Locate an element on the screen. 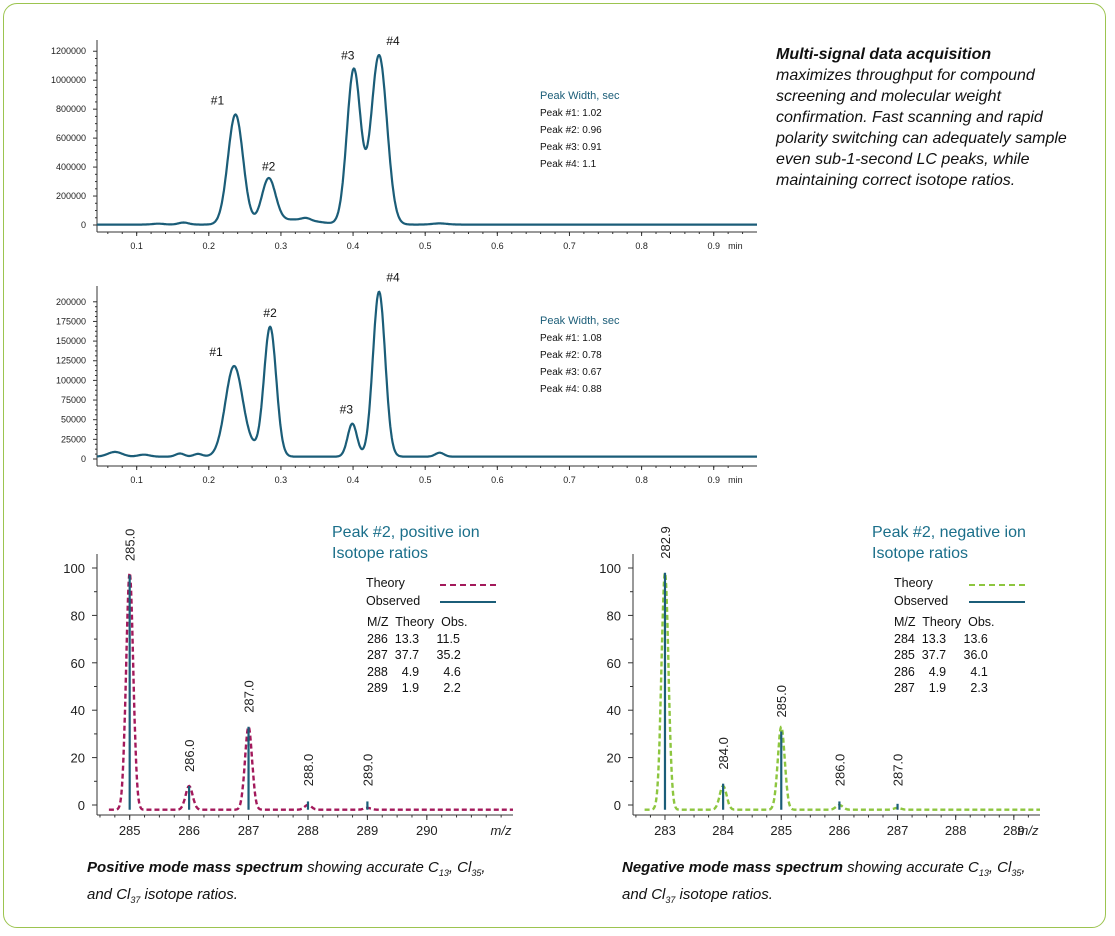  peak-width-row: Peak #4: 1.1 is located at coordinates (568, 164).